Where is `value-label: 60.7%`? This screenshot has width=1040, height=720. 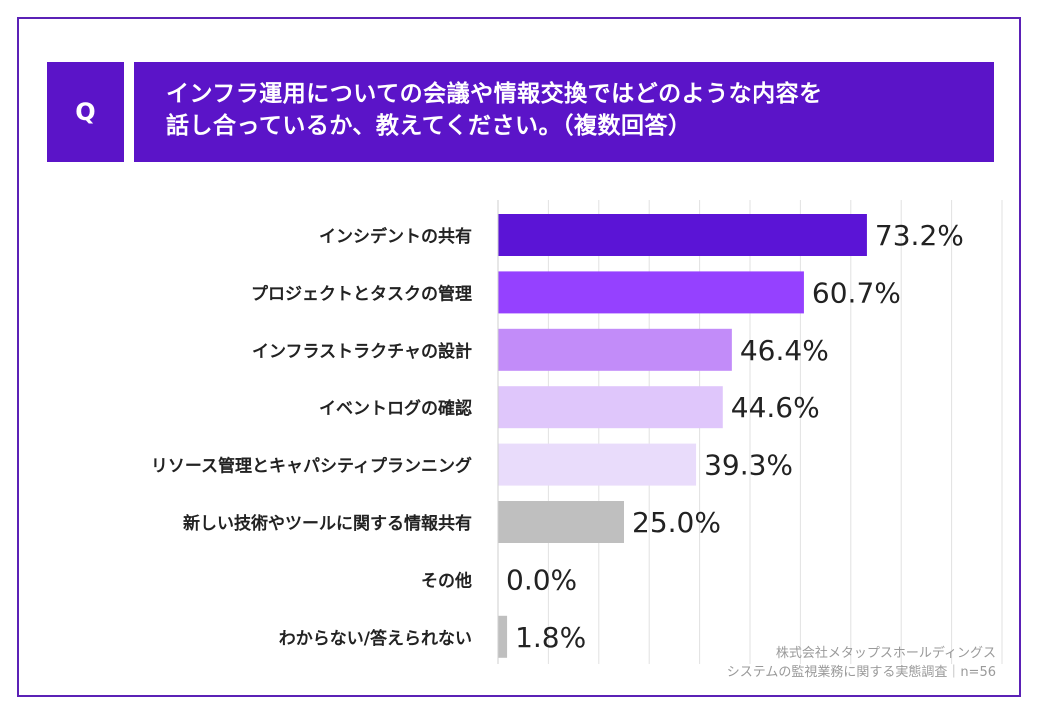 value-label: 60.7% is located at coordinates (856, 292).